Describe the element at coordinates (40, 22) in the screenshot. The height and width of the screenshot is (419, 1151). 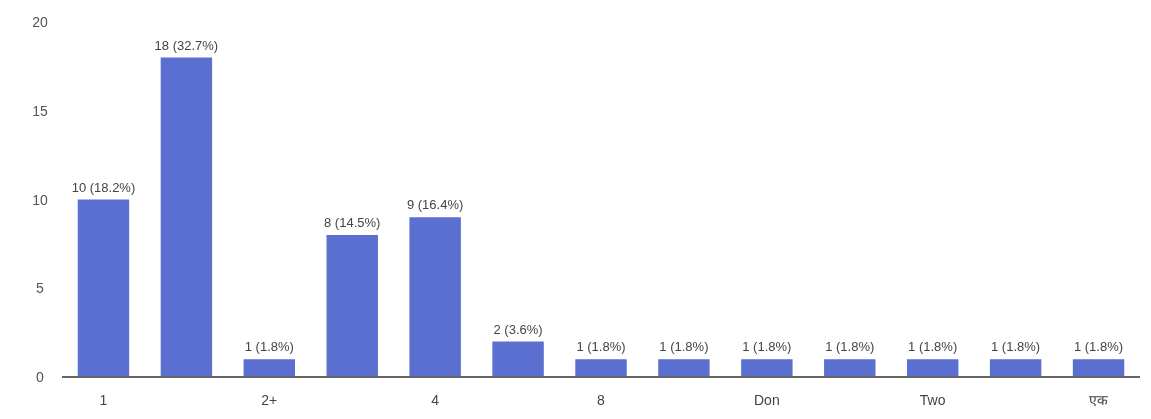
I see `y-tick-label: 20` at that location.